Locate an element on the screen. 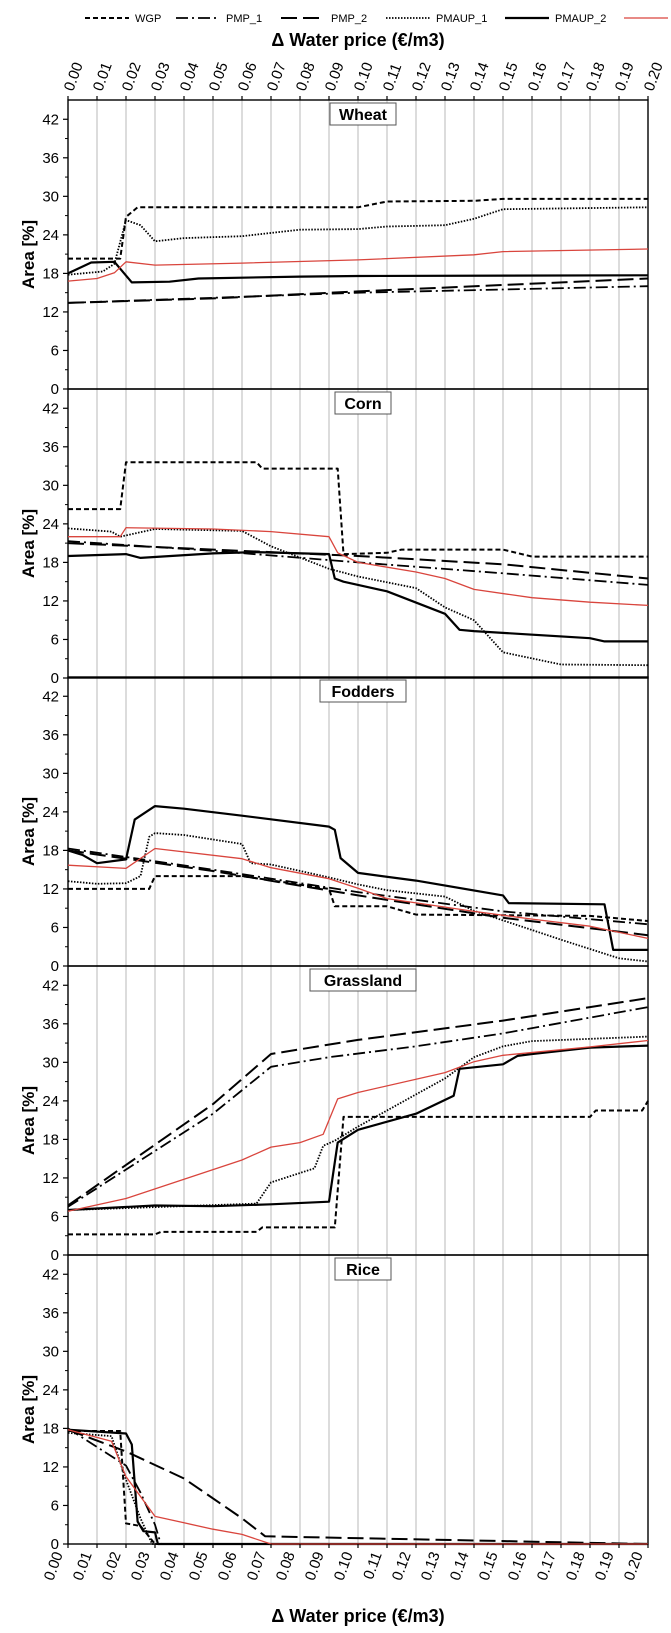 Image resolution: width=671 pixels, height=1633 pixels. x-tick-label-top: 0.01 is located at coordinates (103, 76).